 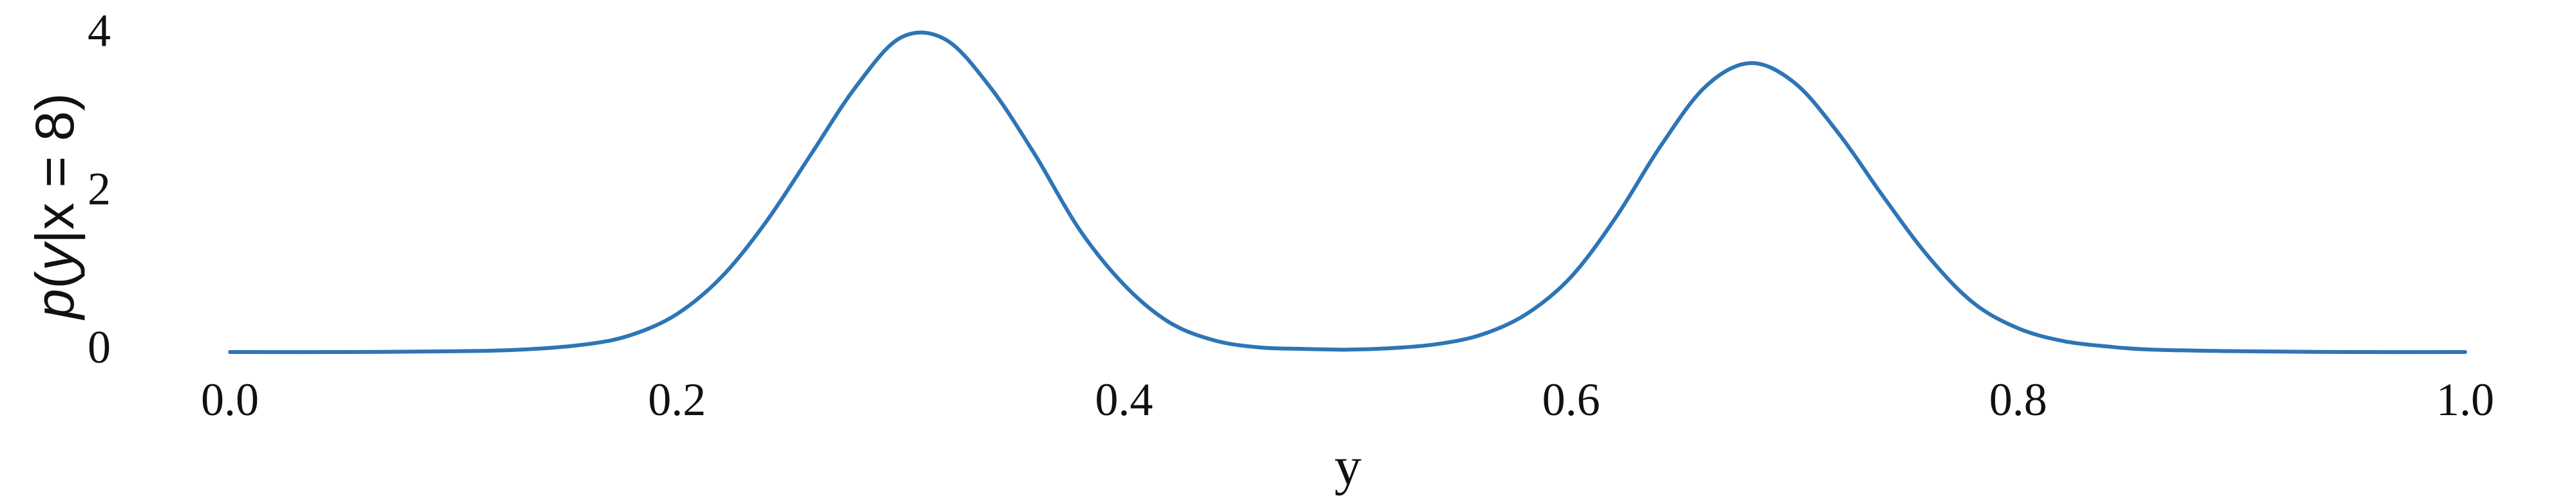 I want to click on x-tick-label: 0.0, so click(x=230, y=399).